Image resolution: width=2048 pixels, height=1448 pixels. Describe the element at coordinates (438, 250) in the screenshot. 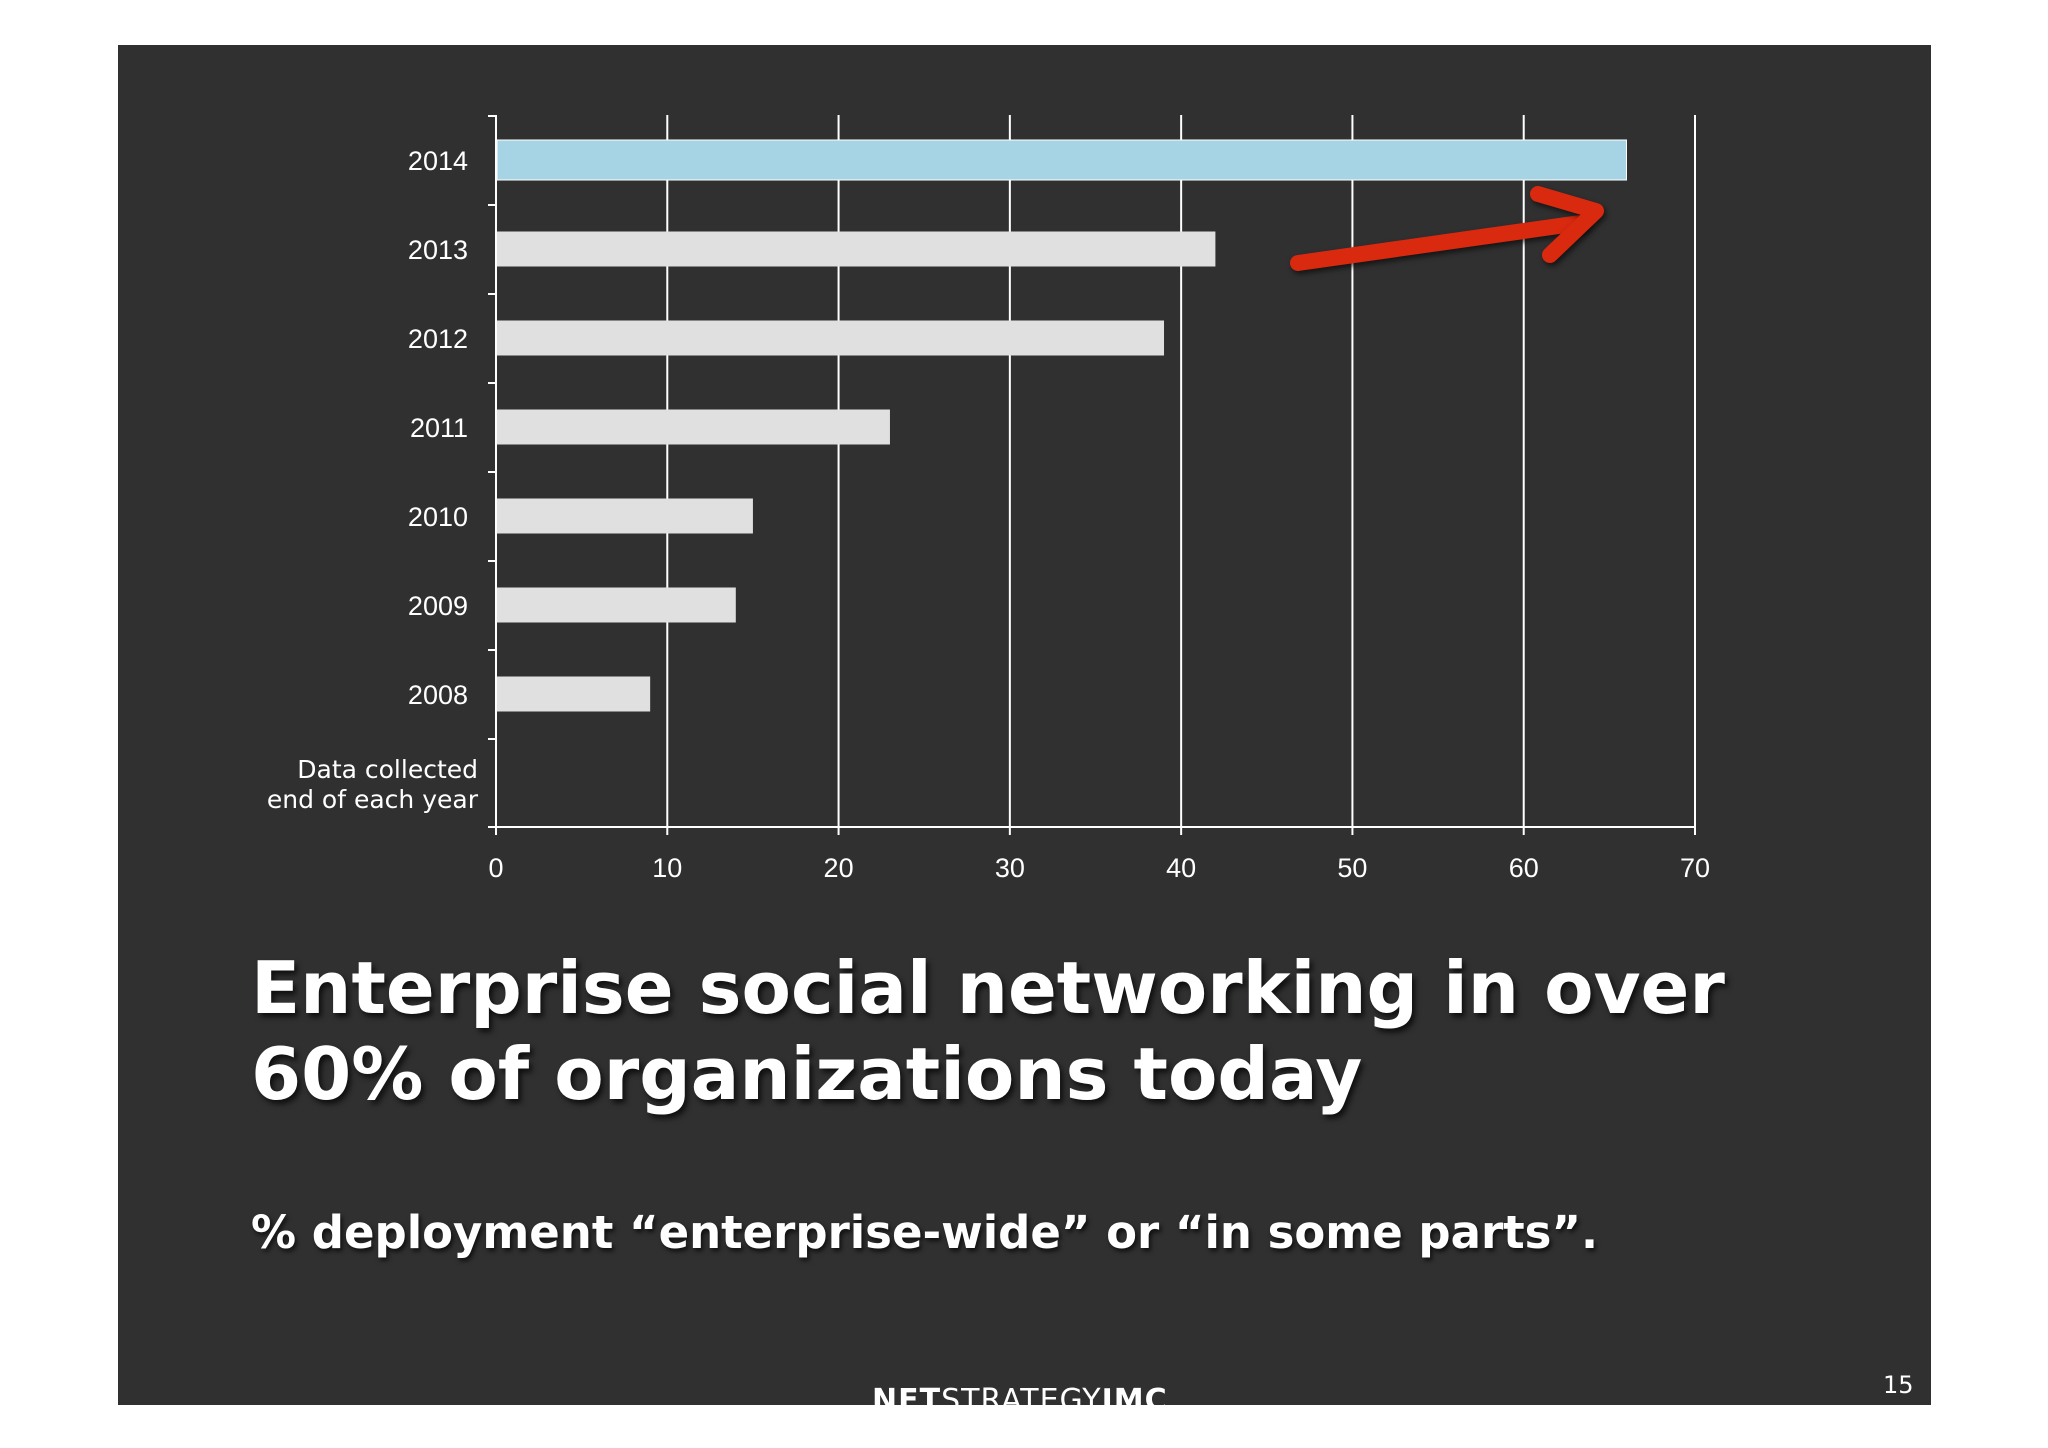

I see `y-tick-label-2013: 2013` at that location.